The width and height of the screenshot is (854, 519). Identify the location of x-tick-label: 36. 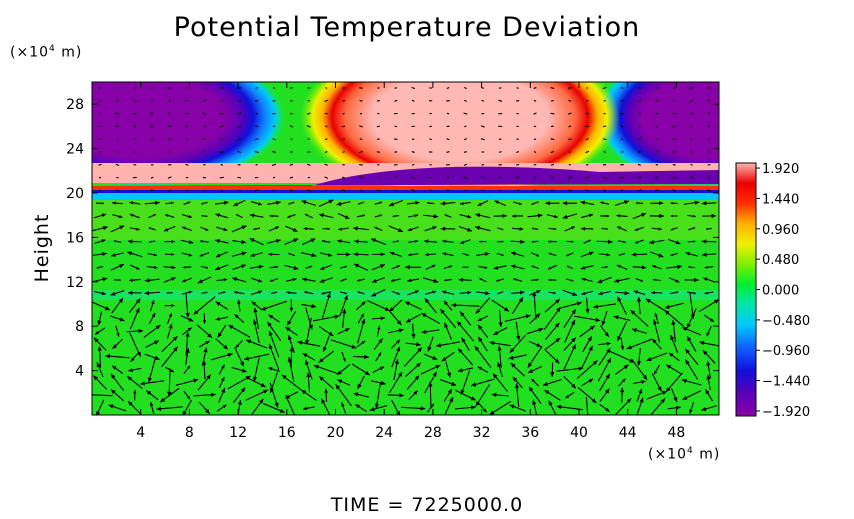
(530, 433).